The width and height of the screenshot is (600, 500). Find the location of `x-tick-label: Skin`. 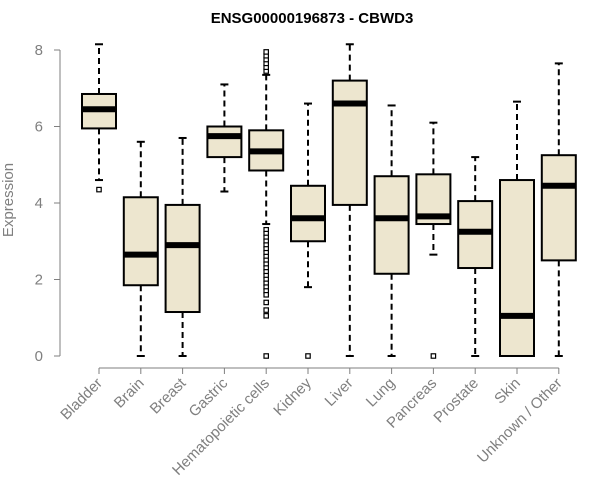

x-tick-label: Skin is located at coordinates (507, 391).